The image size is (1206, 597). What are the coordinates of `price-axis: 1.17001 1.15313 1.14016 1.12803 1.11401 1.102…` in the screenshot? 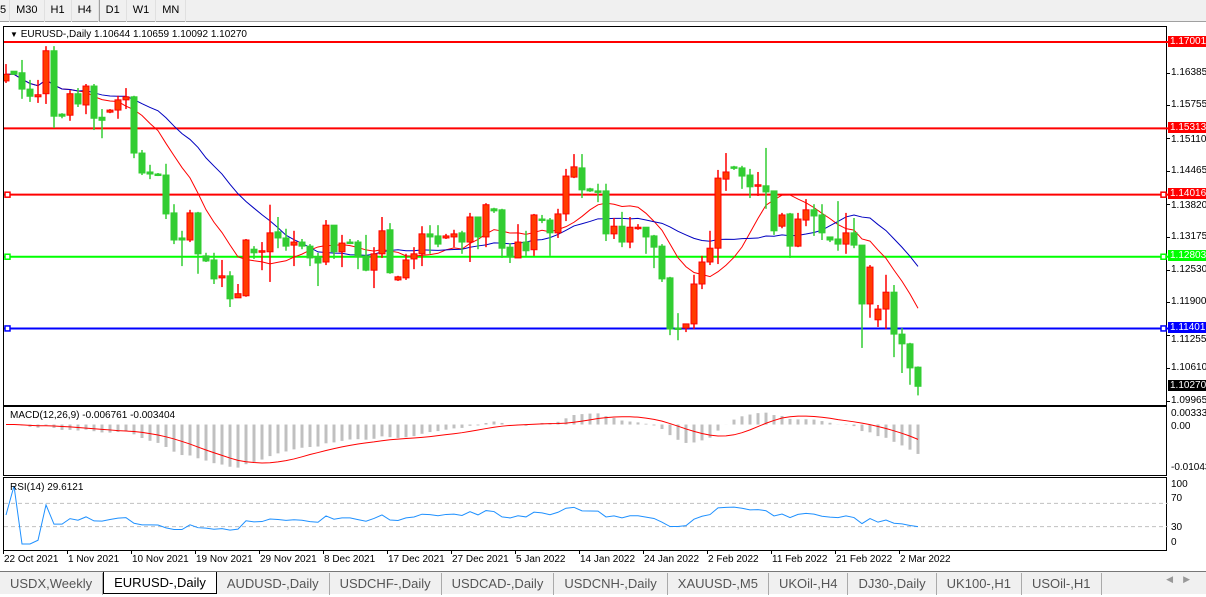 It's located at (1186, 216).